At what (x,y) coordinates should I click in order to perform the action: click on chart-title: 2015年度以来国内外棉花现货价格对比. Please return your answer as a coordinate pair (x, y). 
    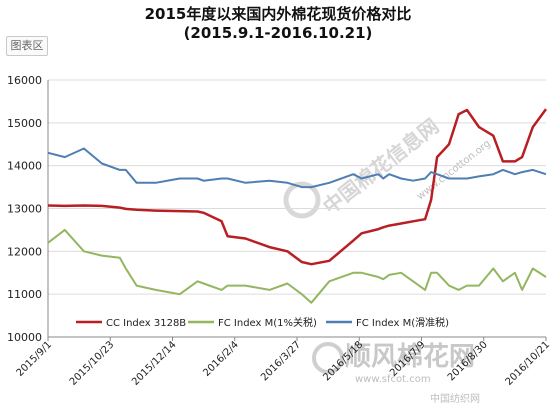
    Looking at the image, I should click on (278, 14).